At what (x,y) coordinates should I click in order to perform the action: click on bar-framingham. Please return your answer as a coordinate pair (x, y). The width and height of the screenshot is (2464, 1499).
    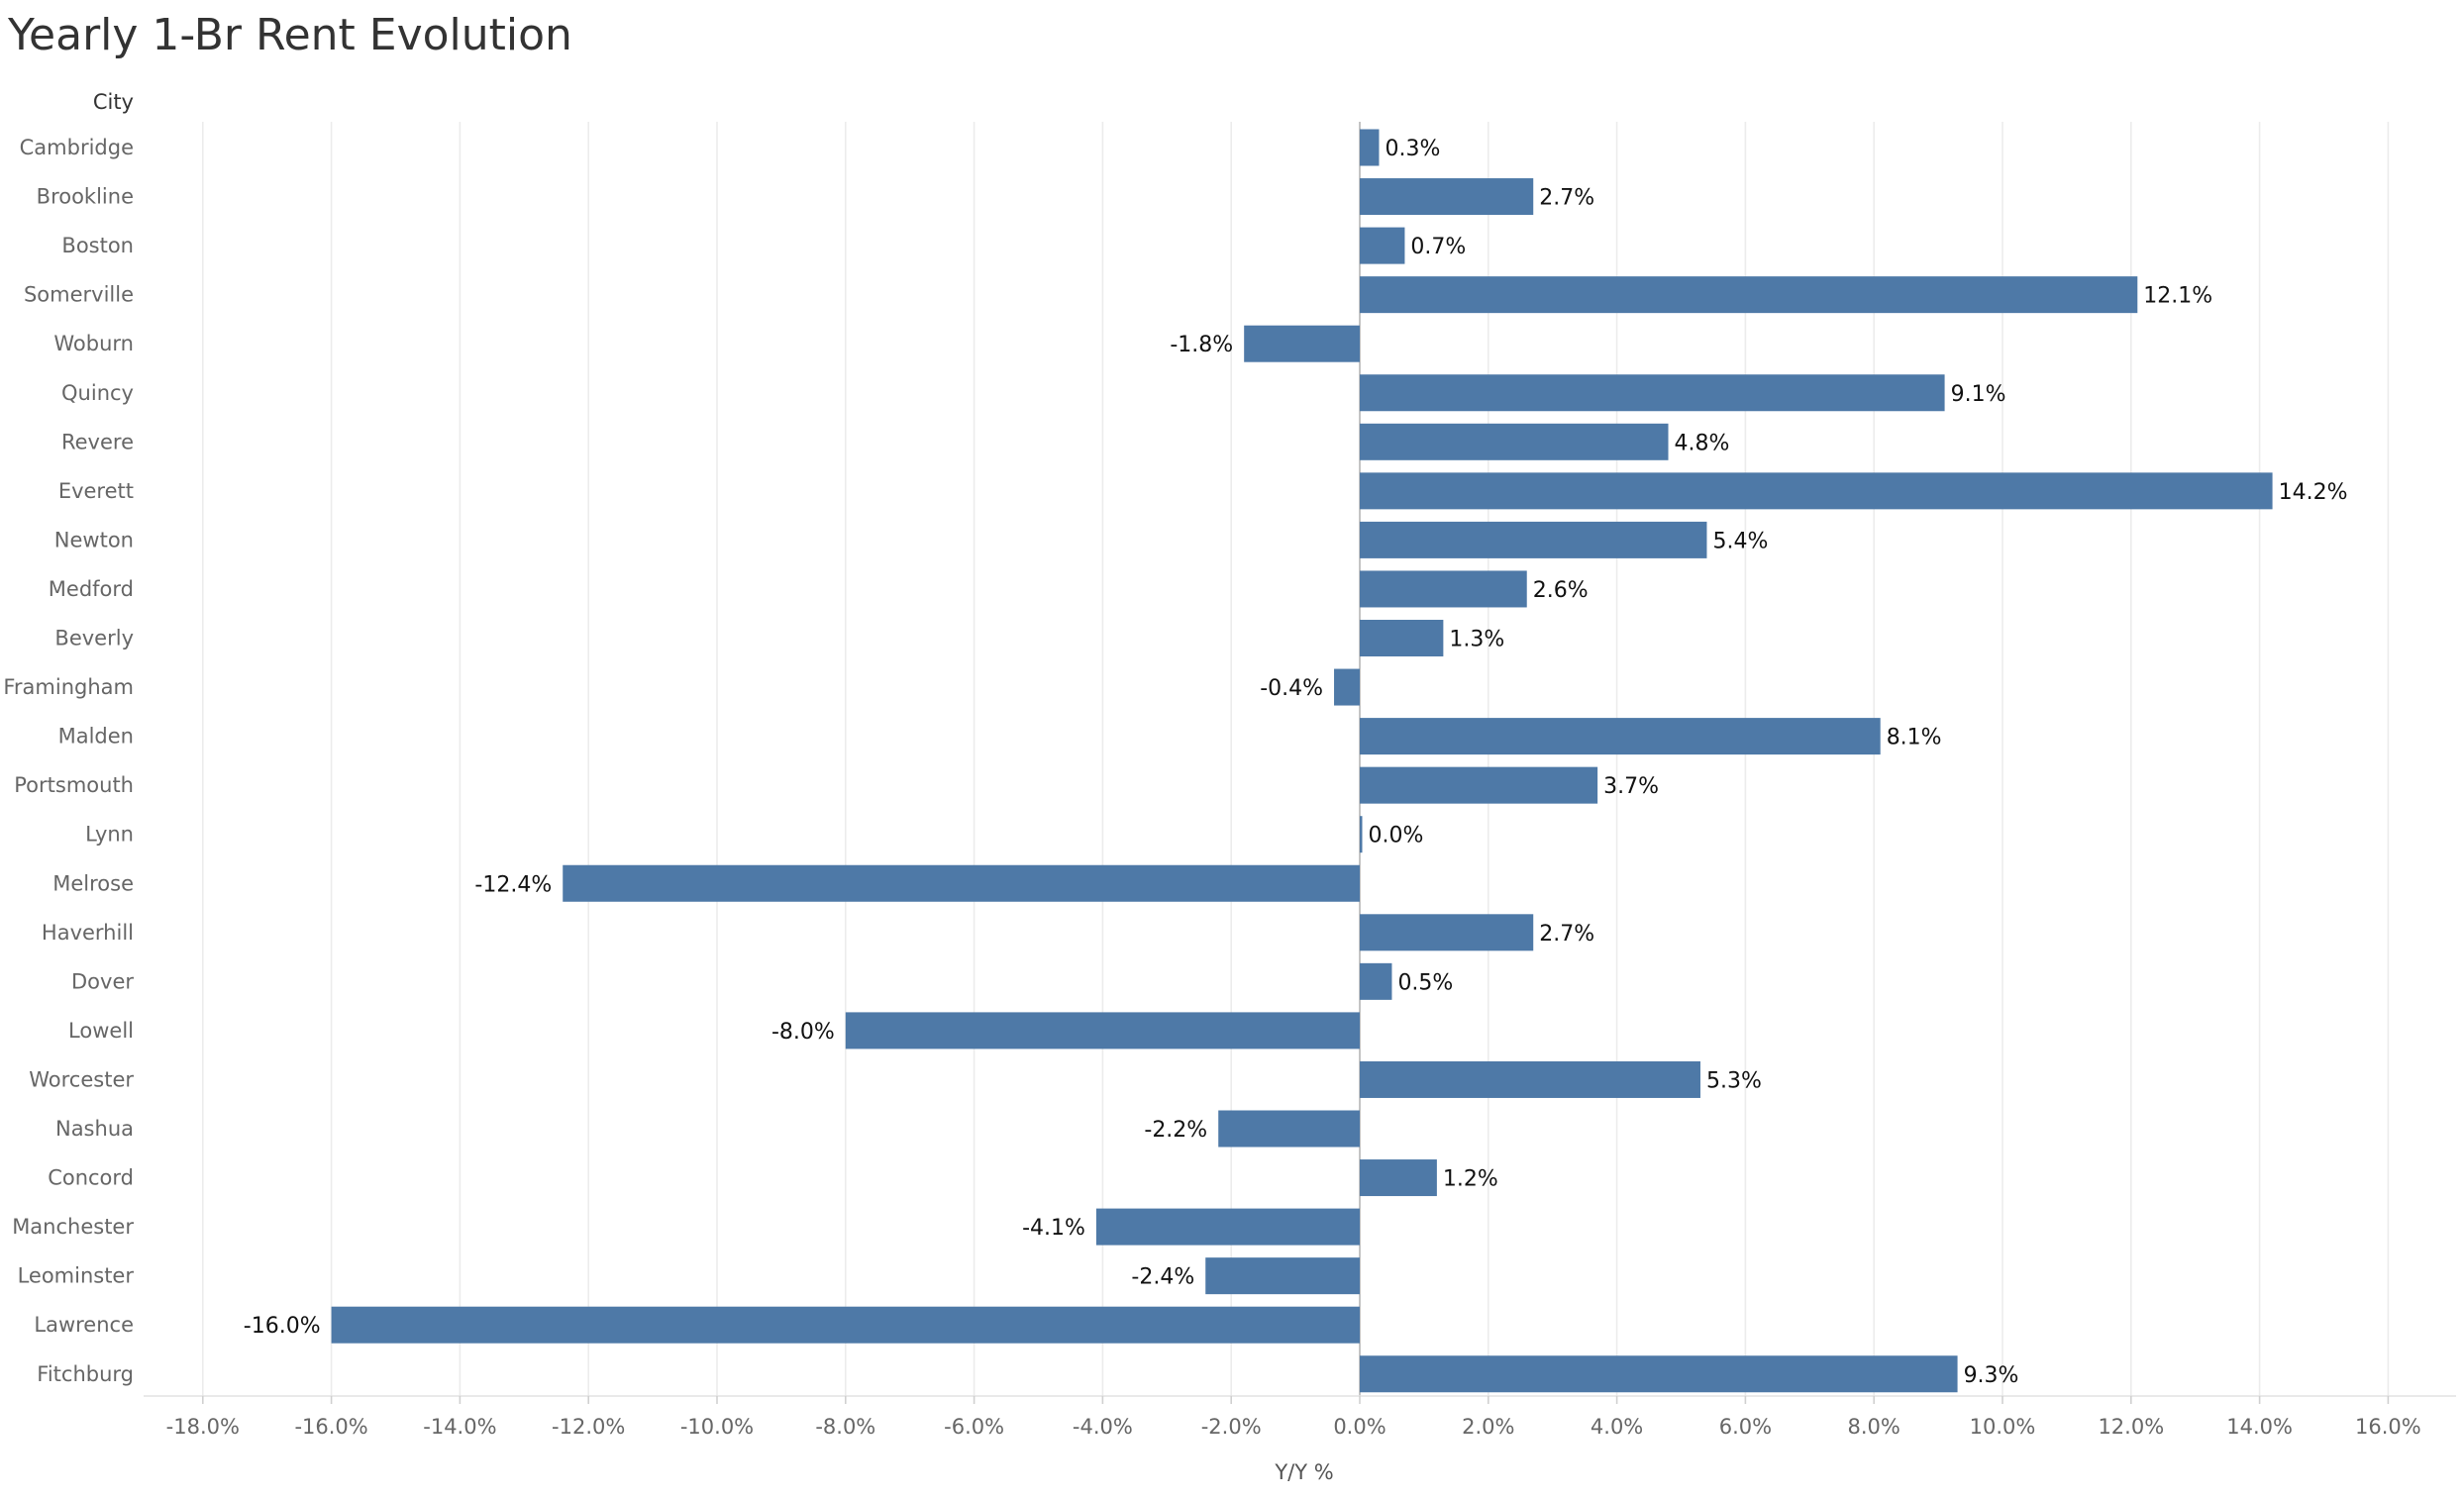
    Looking at the image, I should click on (1347, 687).